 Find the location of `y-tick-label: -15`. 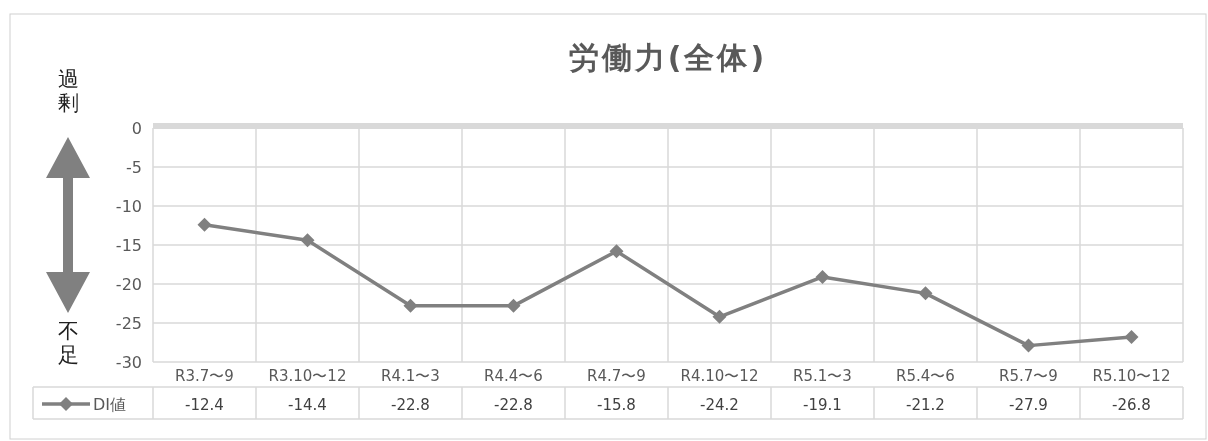

y-tick-label: -15 is located at coordinates (128, 245).